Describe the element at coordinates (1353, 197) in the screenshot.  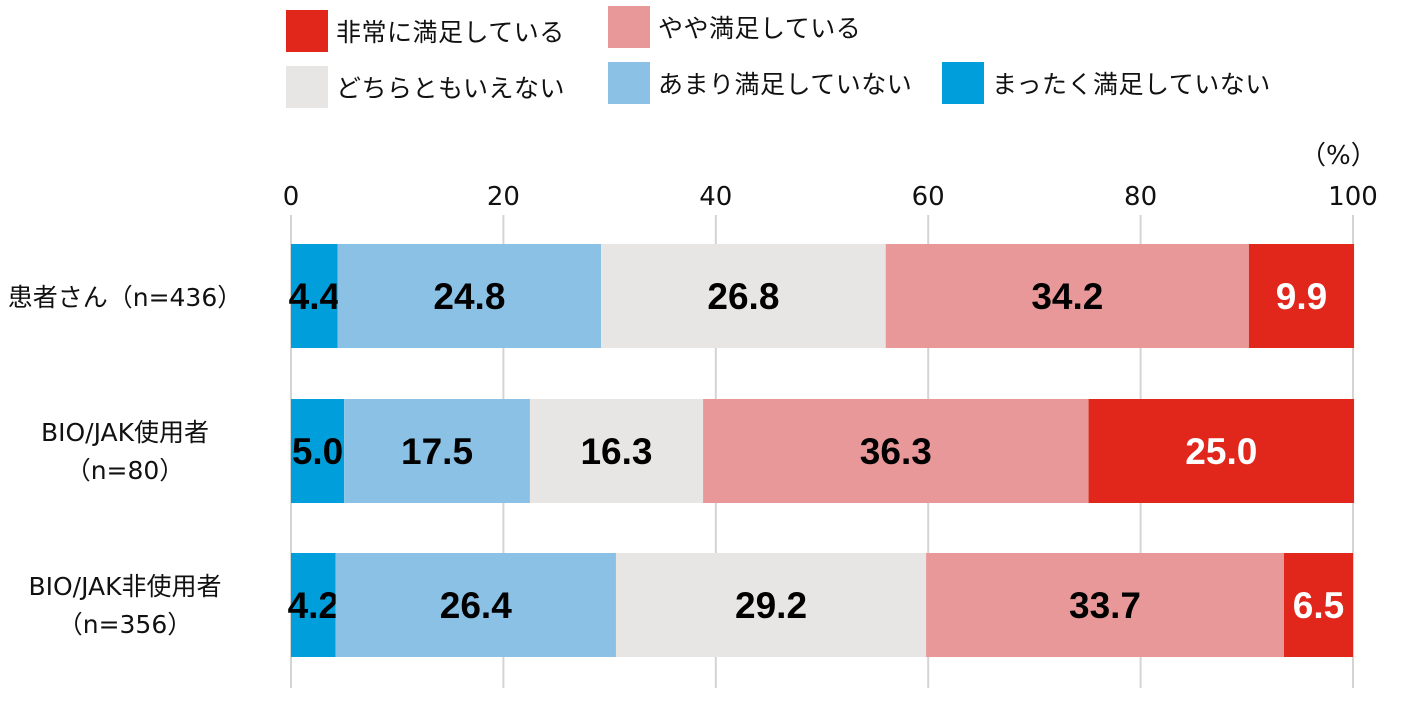
I see `x-tick-label-100: 100` at that location.